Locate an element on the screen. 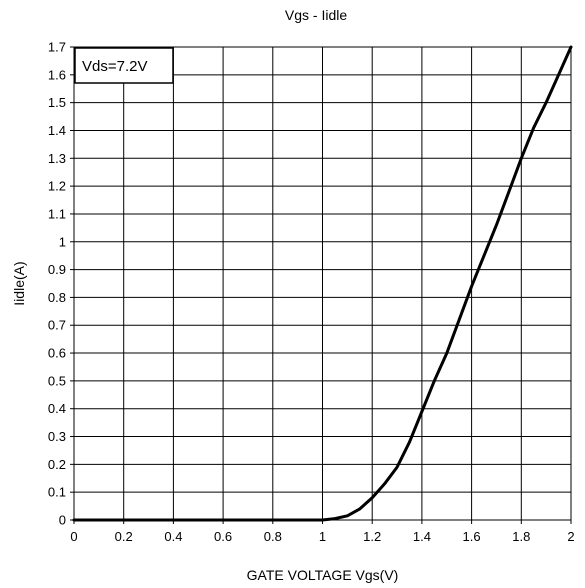  y-tick-label: 0.3 is located at coordinates (57, 436).